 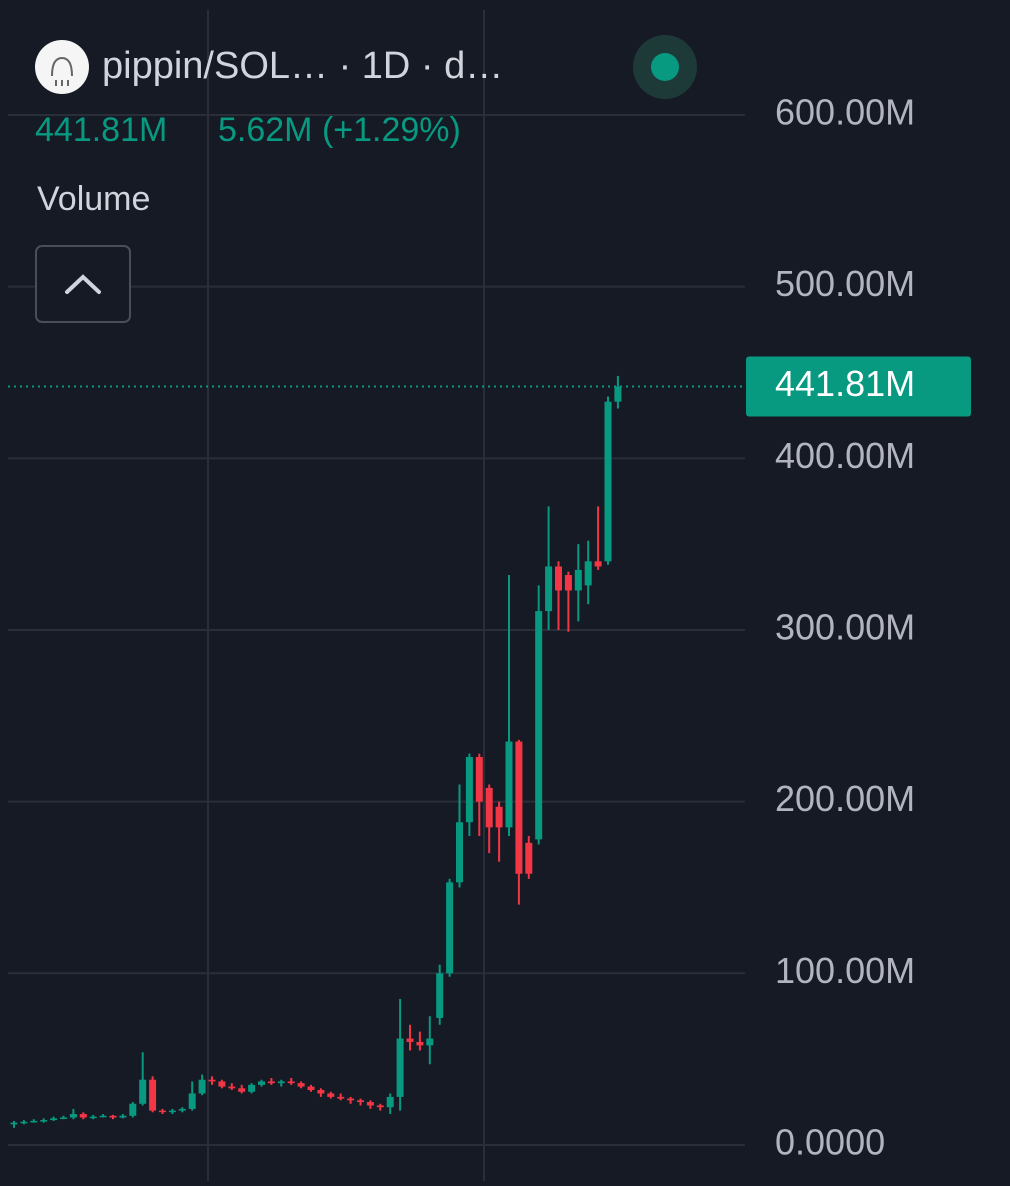 I want to click on collapse-button, so click(x=83, y=284).